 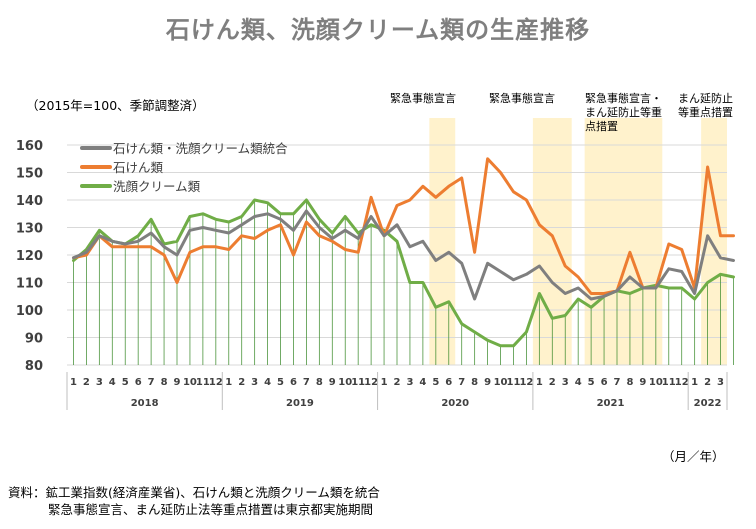 I want to click on axis-unit-label: （月／年）, so click(x=693, y=456).